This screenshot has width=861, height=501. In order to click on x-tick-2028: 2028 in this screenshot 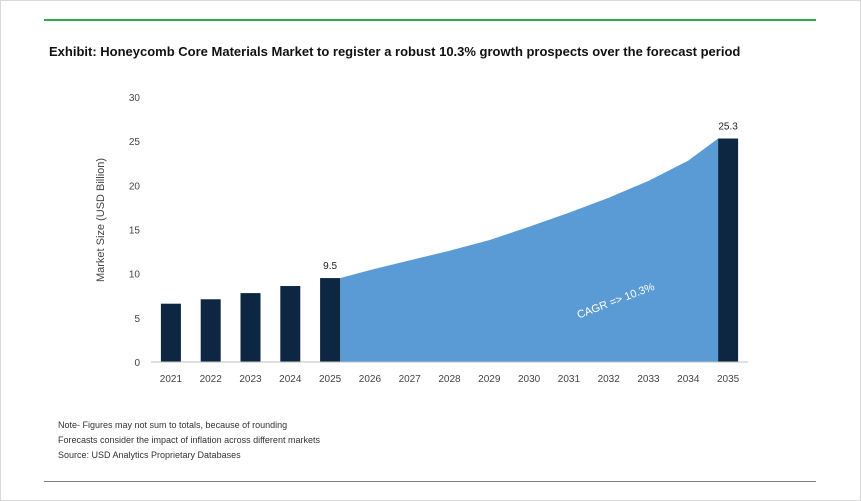, I will do `click(449, 379)`.